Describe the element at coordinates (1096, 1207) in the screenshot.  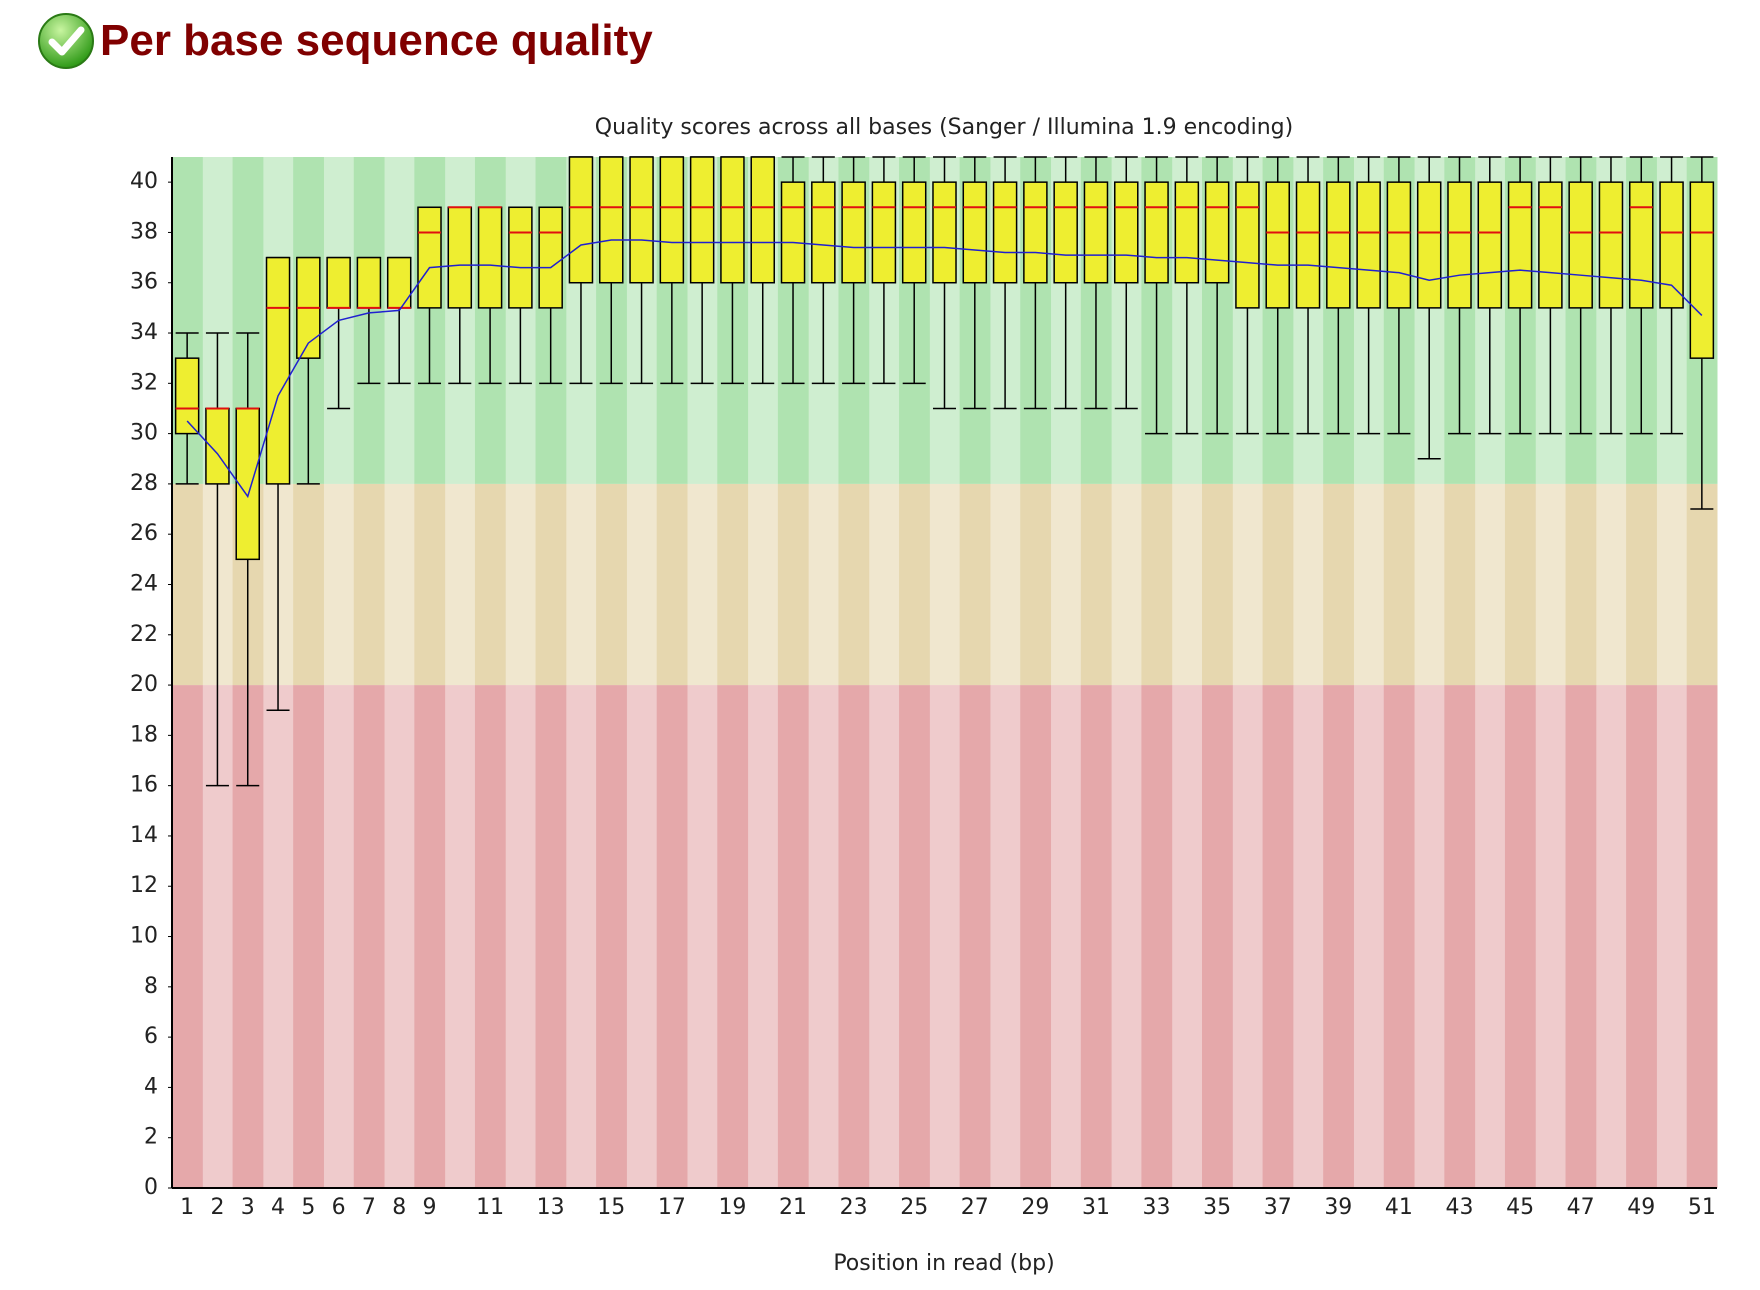
I see `x-tick-label: 31` at that location.